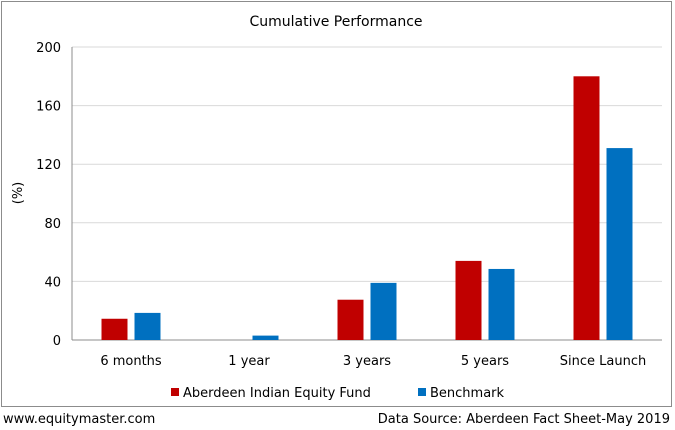 The height and width of the screenshot is (430, 675). Describe the element at coordinates (467, 393) in the screenshot. I see `legend-label-benchmark: Benchmark` at that location.